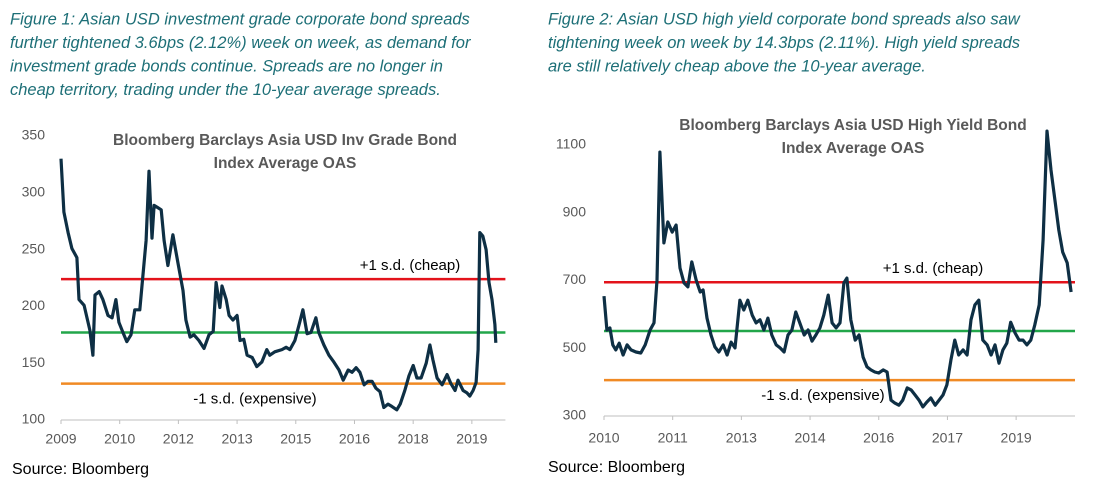 The height and width of the screenshot is (488, 1109). What do you see at coordinates (34, 248) in the screenshot?
I see `y-tick-label: 250` at bounding box center [34, 248].